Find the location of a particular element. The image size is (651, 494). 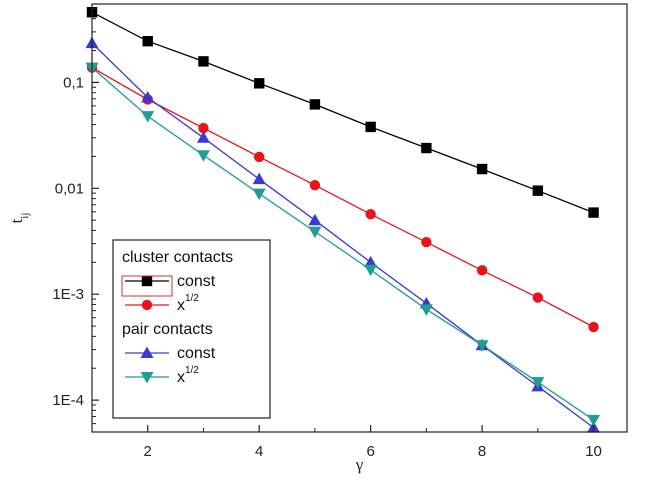

x-tick-label: 6 is located at coordinates (370, 451).